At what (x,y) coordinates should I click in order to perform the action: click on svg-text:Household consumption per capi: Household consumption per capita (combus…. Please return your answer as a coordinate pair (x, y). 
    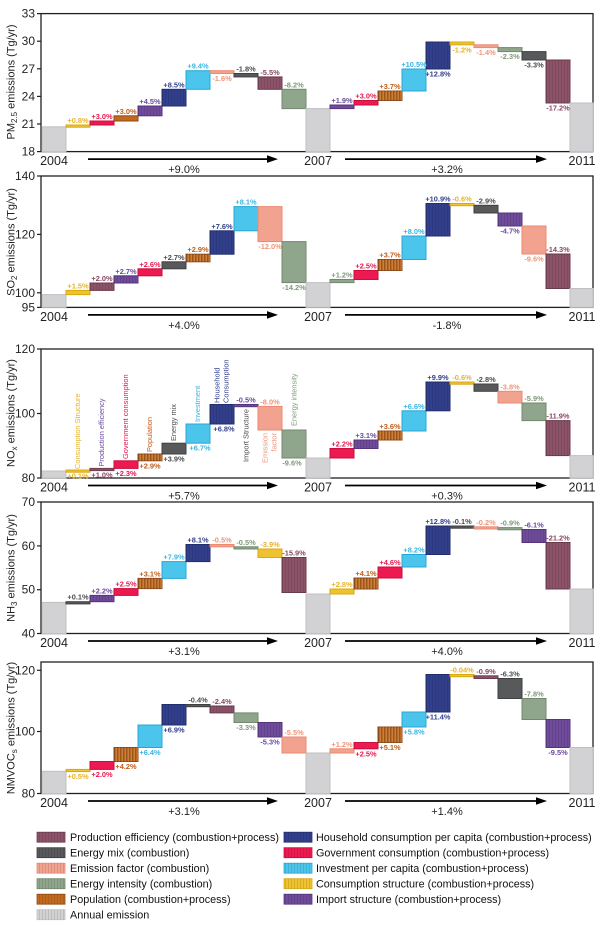
    Looking at the image, I should click on (454, 838).